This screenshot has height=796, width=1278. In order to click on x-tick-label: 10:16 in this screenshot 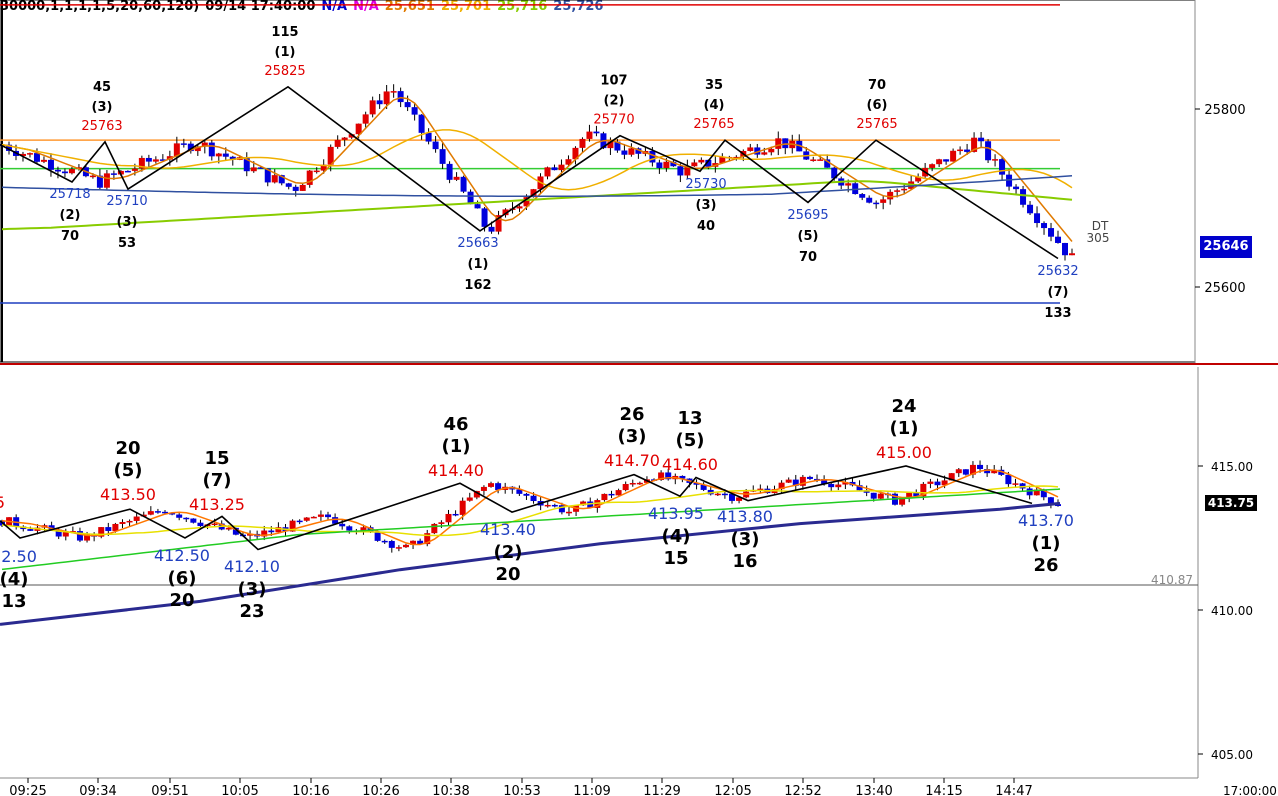, I will do `click(310, 790)`.